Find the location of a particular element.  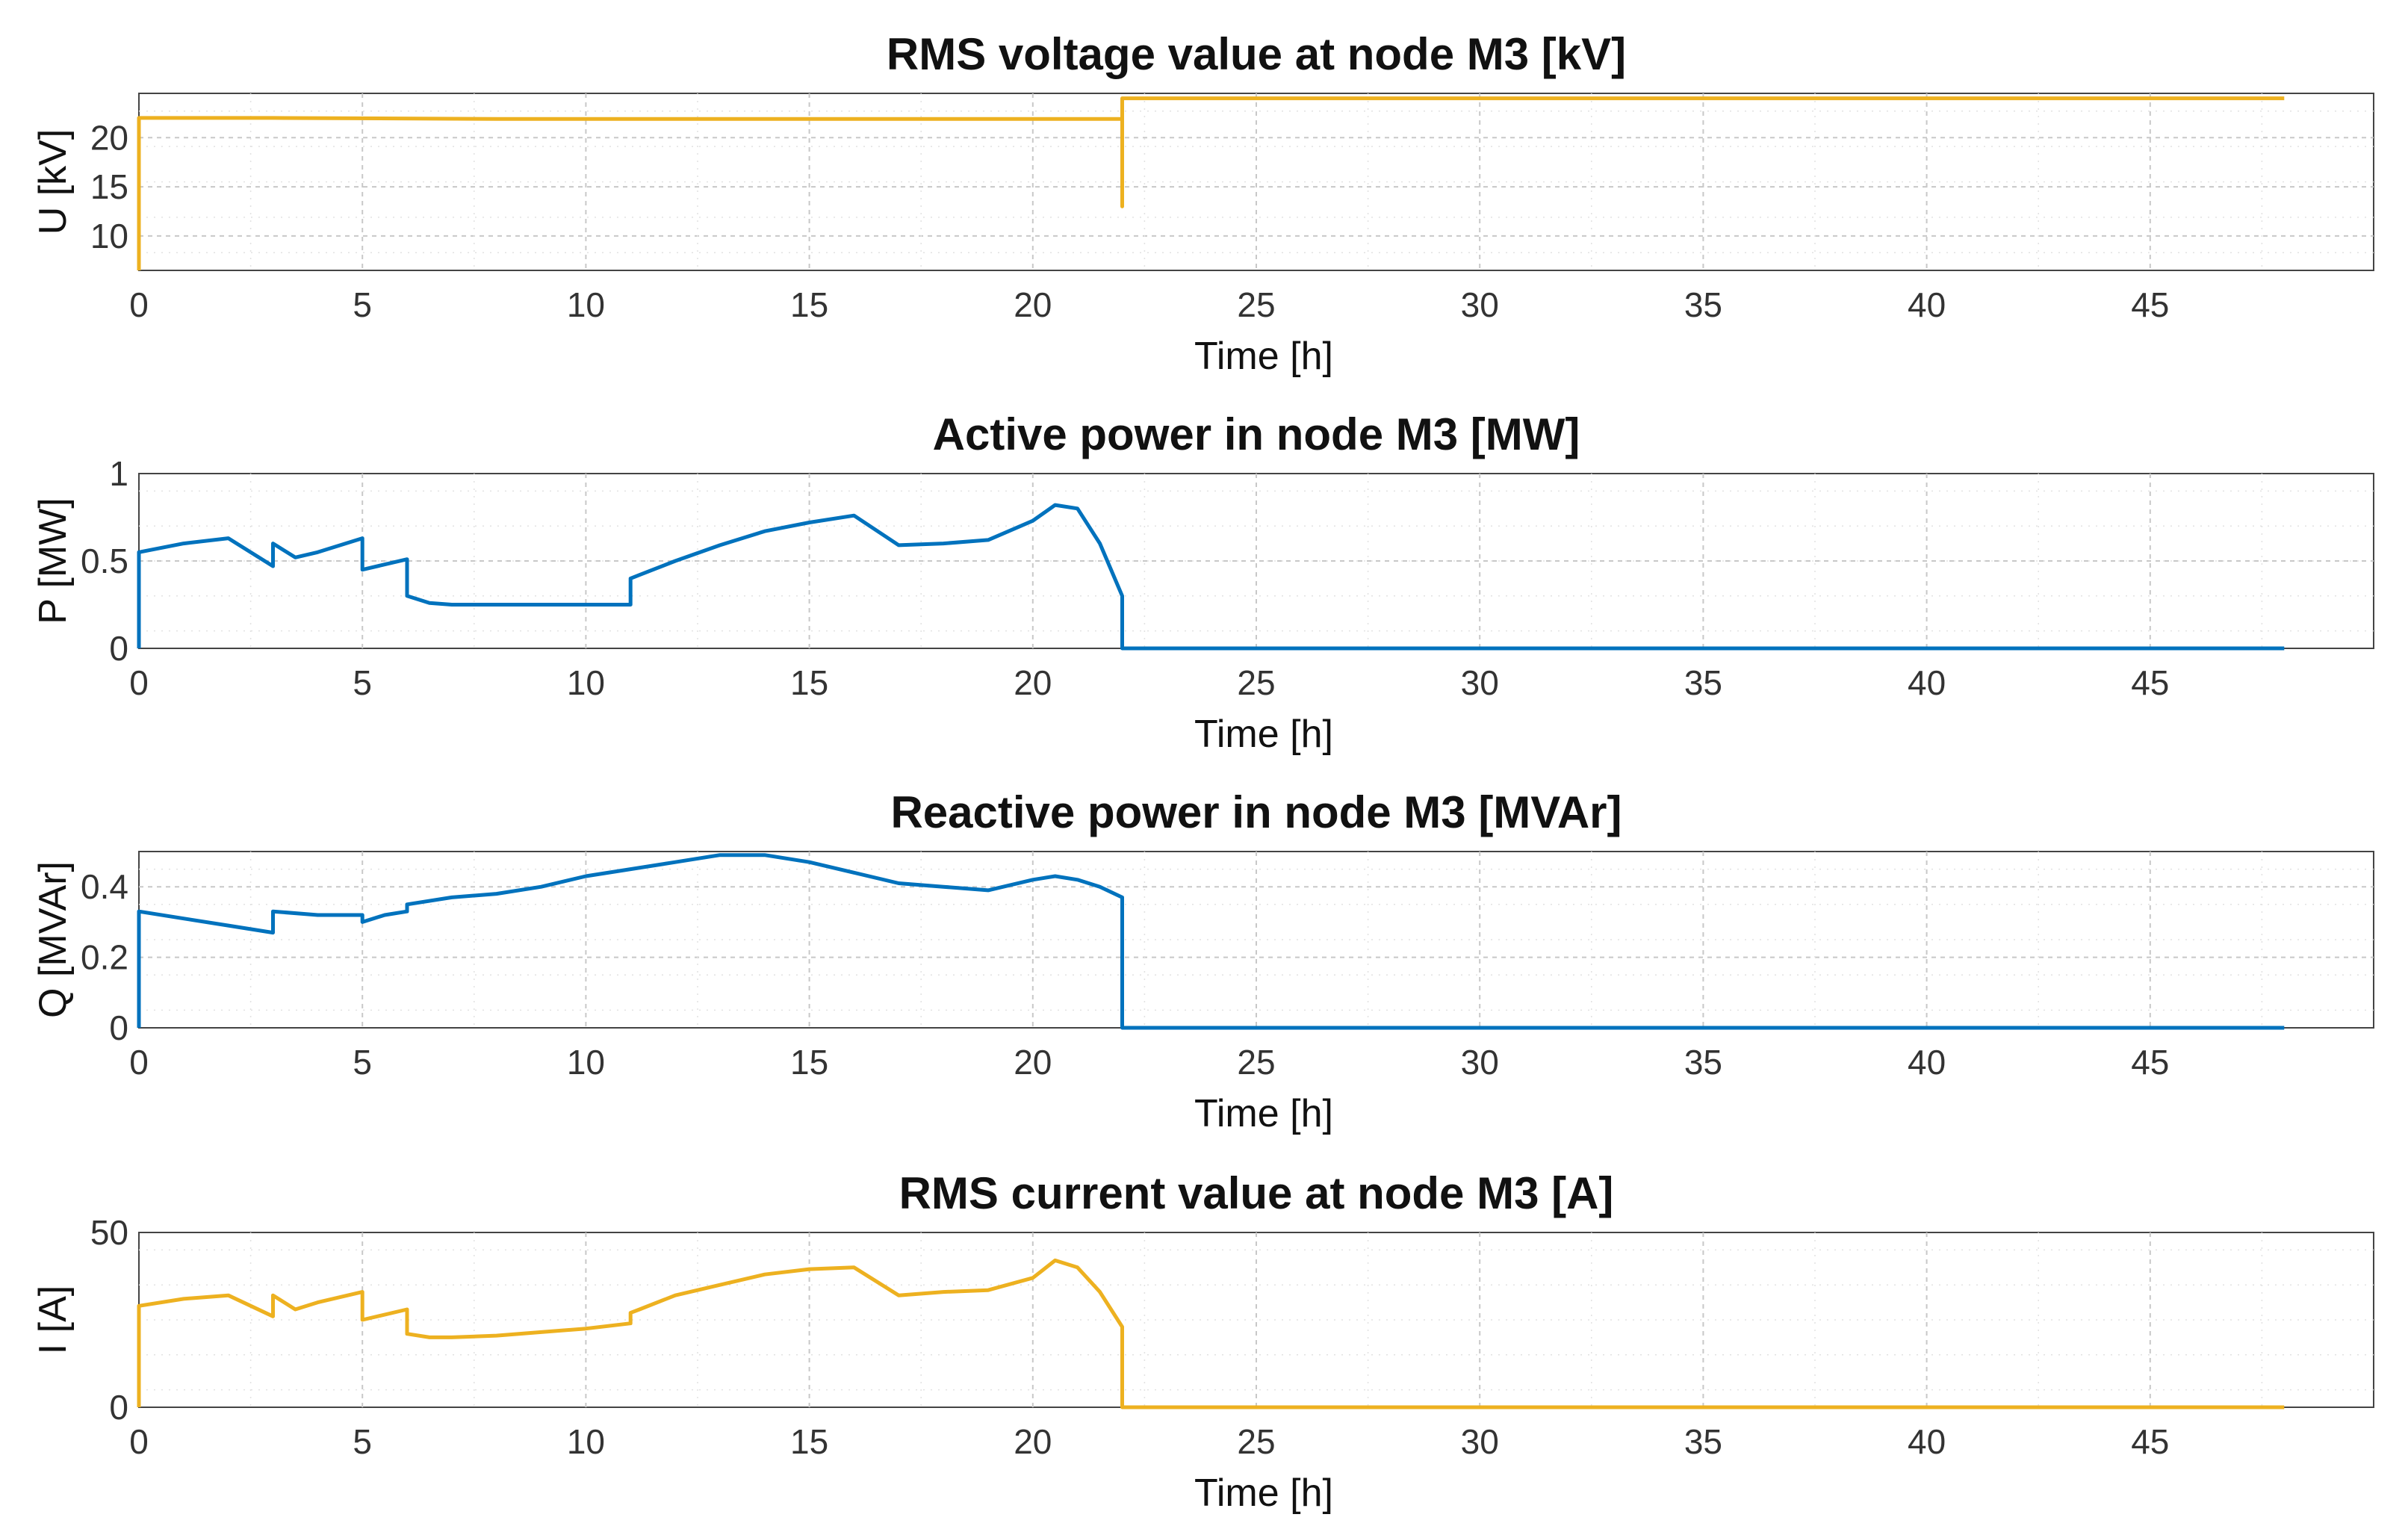

plot-area is located at coordinates (1256, 1320).